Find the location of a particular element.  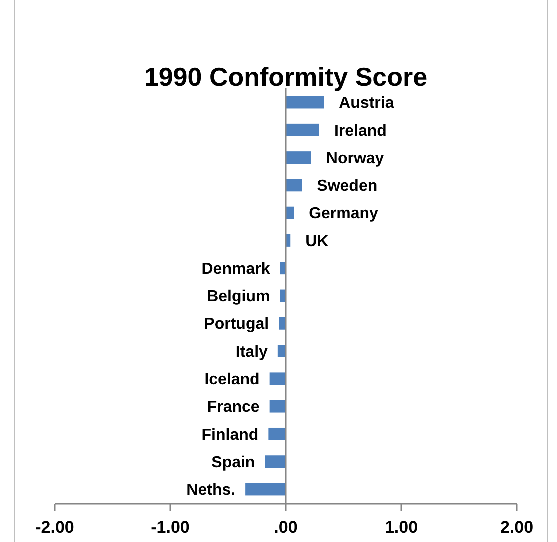

y-tick-label: Neths. is located at coordinates (211, 491).